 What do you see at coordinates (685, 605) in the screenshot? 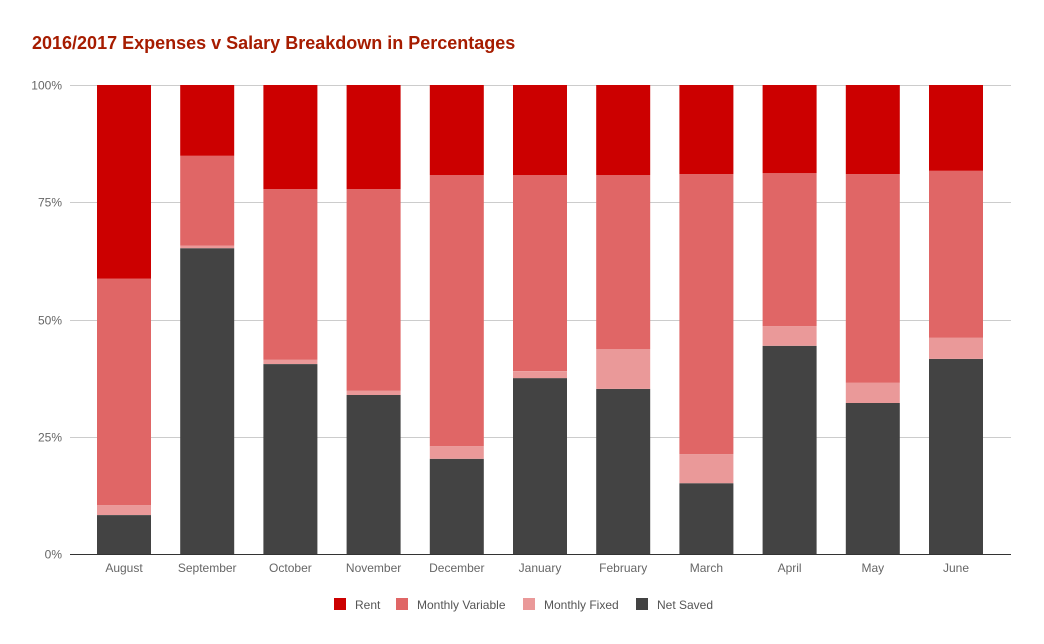
I see `legend-label: Net Saved` at bounding box center [685, 605].